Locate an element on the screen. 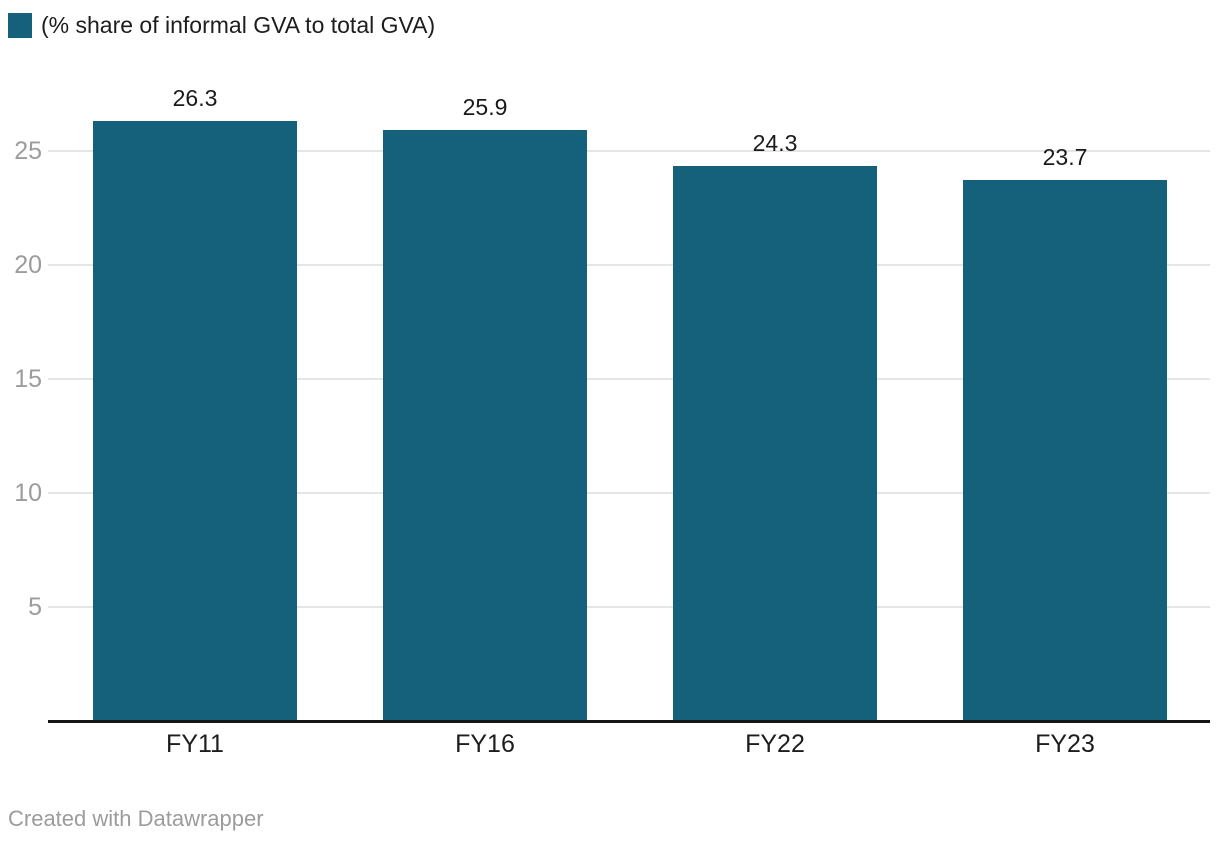 This screenshot has height=844, width=1220. x-axis-category-label: FY23 is located at coordinates (1065, 744).